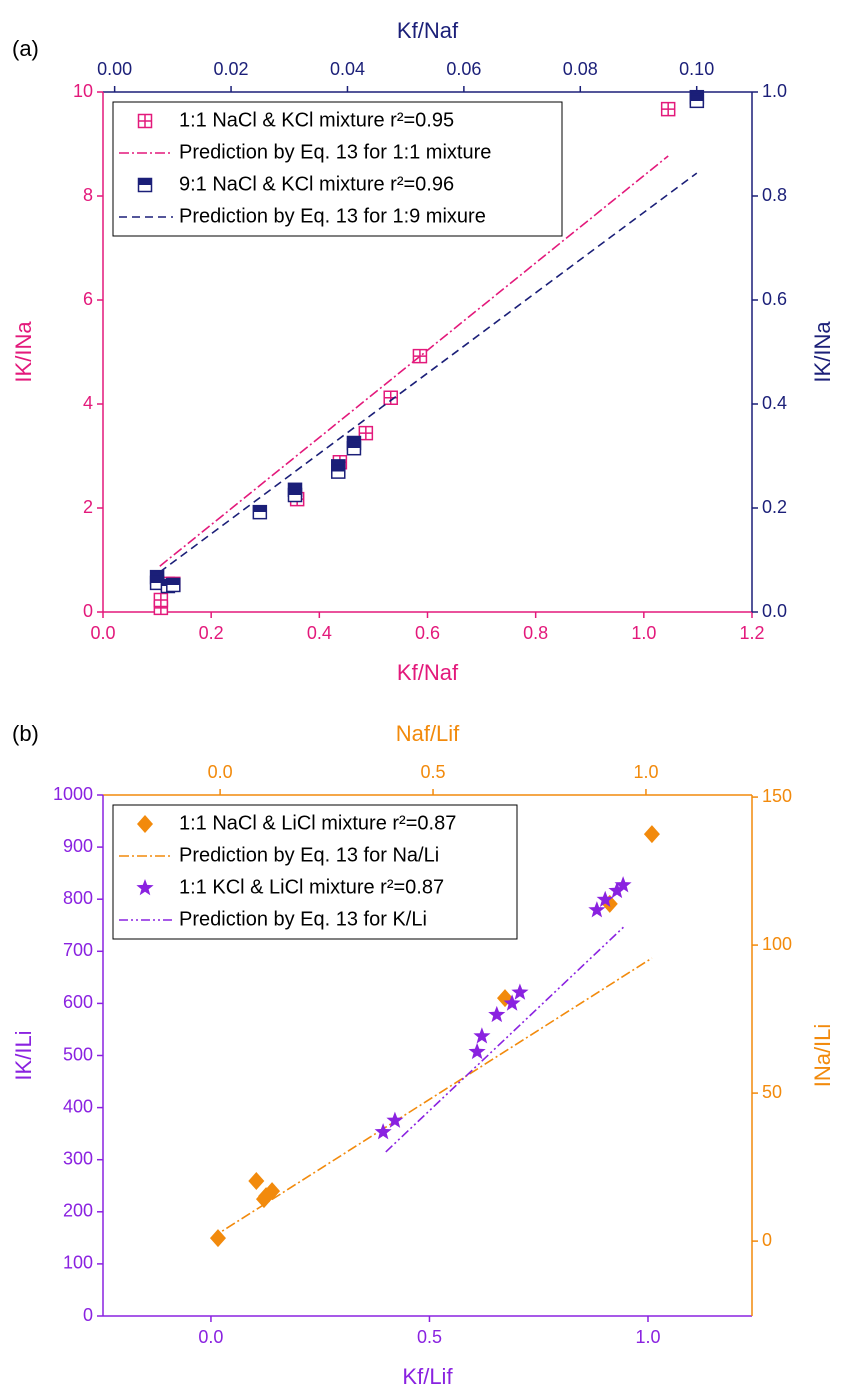 The height and width of the screenshot is (1394, 842). What do you see at coordinates (78, 898) in the screenshot?
I see `y-tick-label: 800` at bounding box center [78, 898].